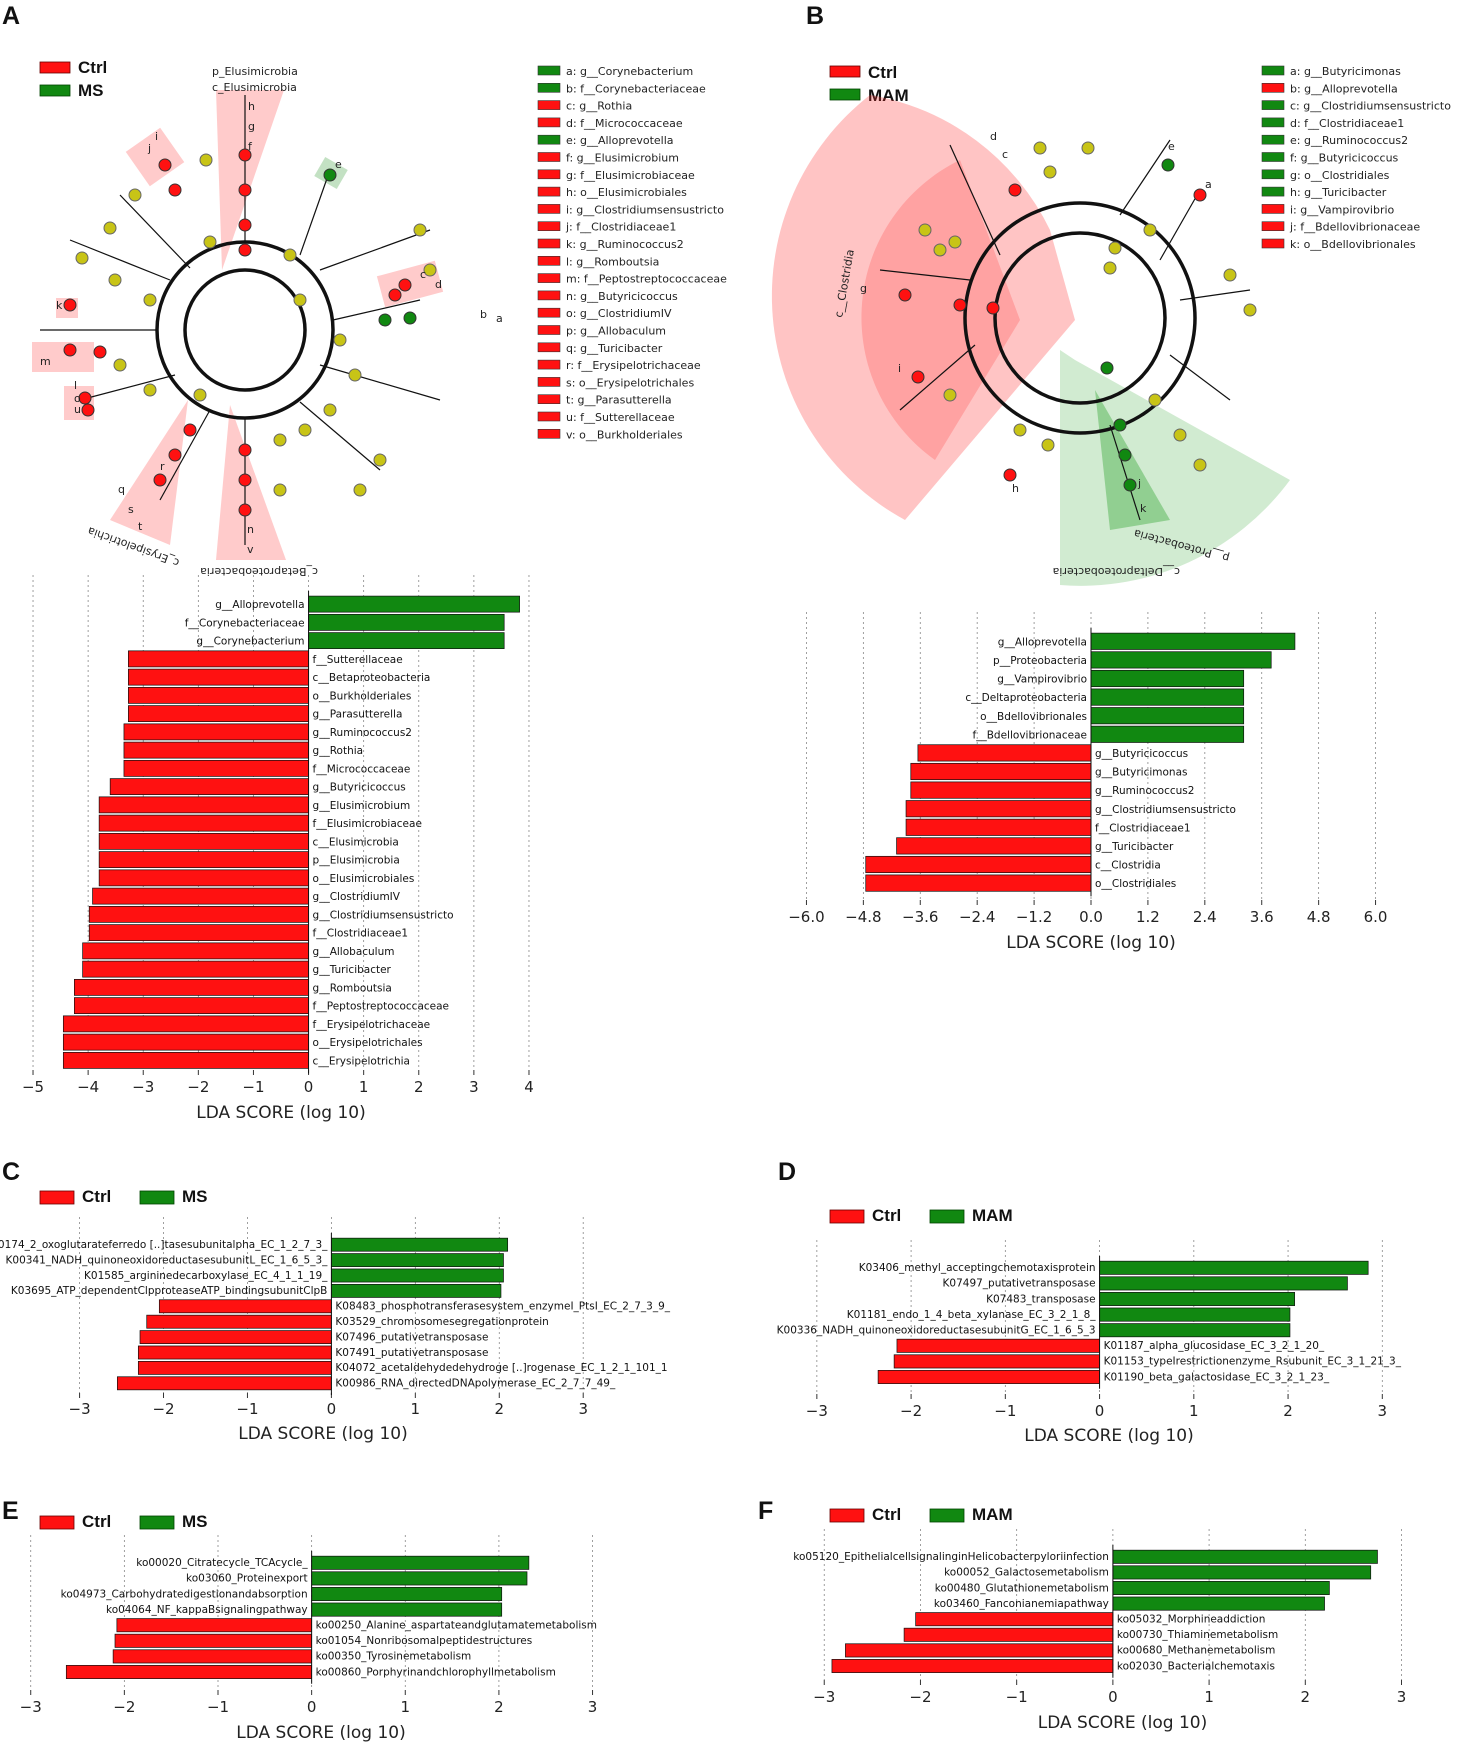  I want to click on tree-ring, so click(1080, 318).